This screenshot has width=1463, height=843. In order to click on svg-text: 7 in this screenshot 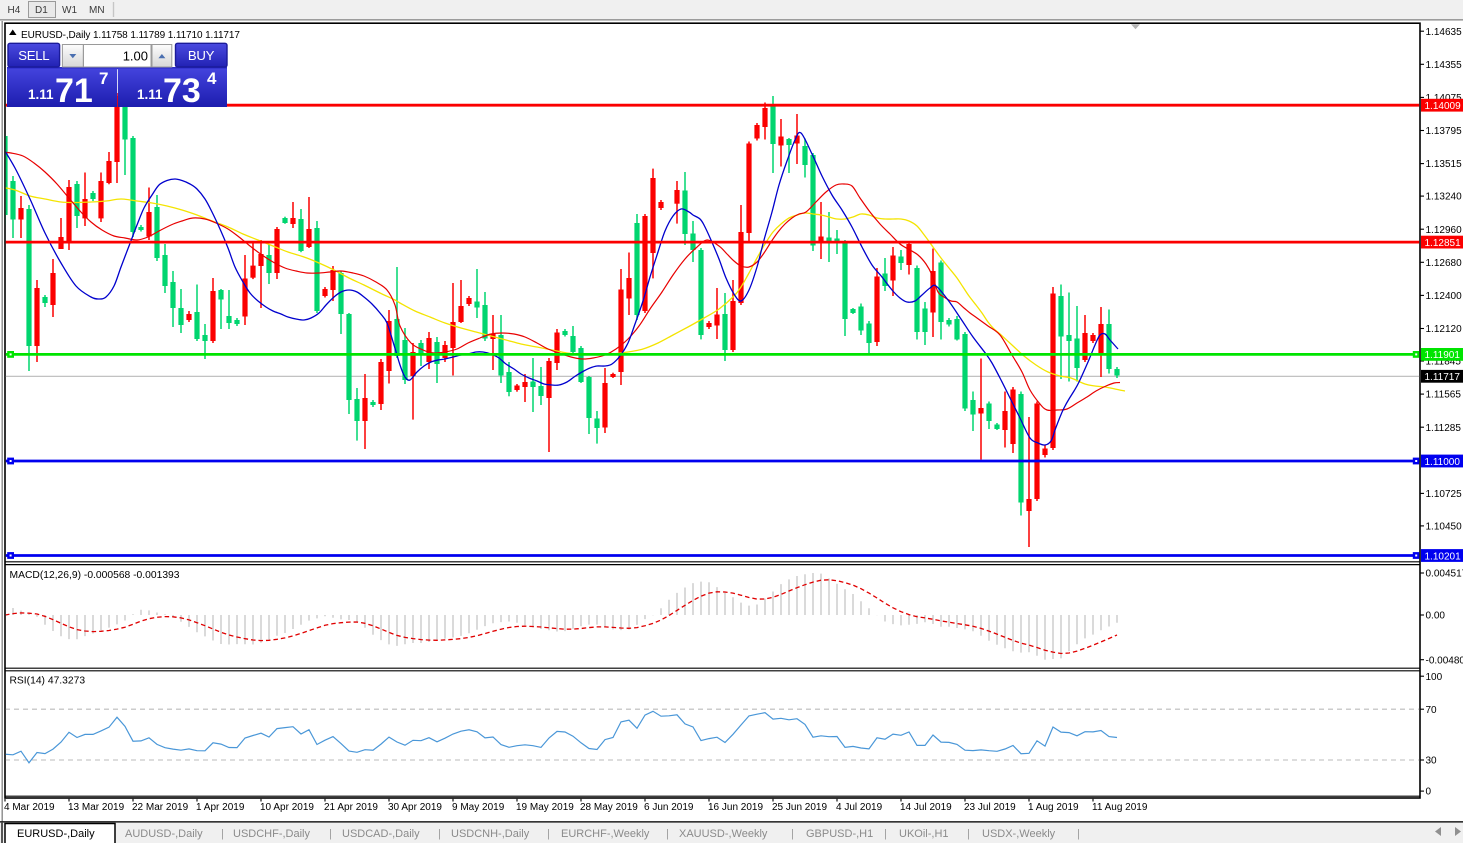, I will do `click(103, 78)`.